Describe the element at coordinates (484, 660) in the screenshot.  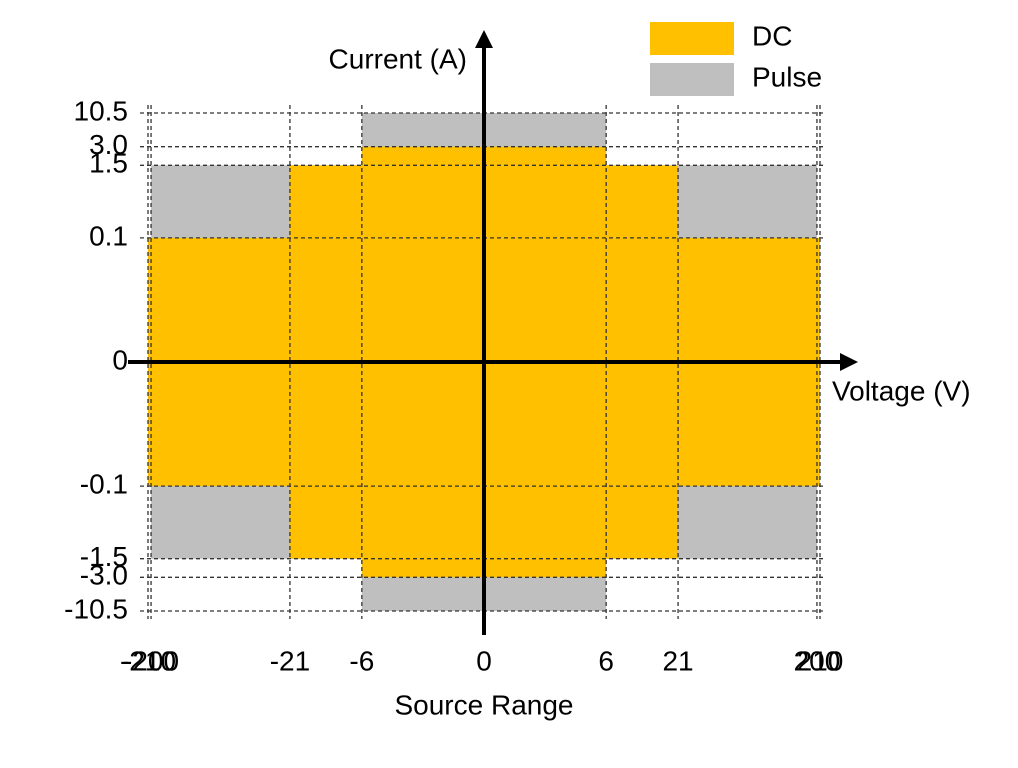
I see `x-tick-label: 0` at that location.